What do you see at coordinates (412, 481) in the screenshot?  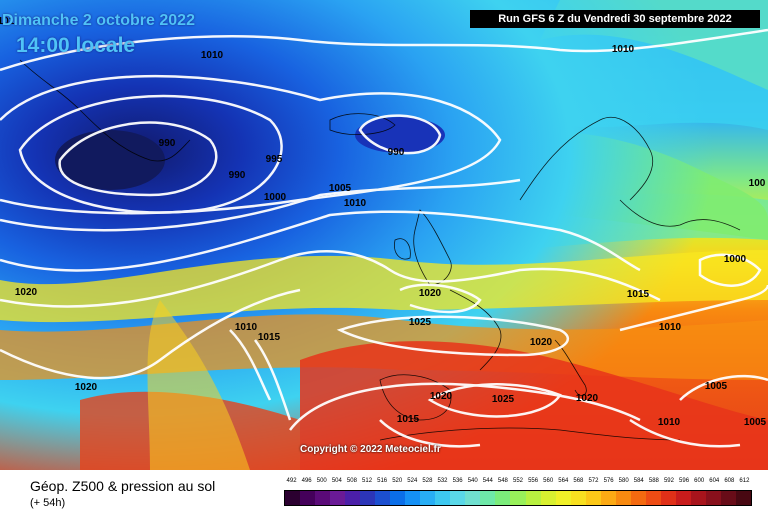 I see `color-scale-label: 524` at bounding box center [412, 481].